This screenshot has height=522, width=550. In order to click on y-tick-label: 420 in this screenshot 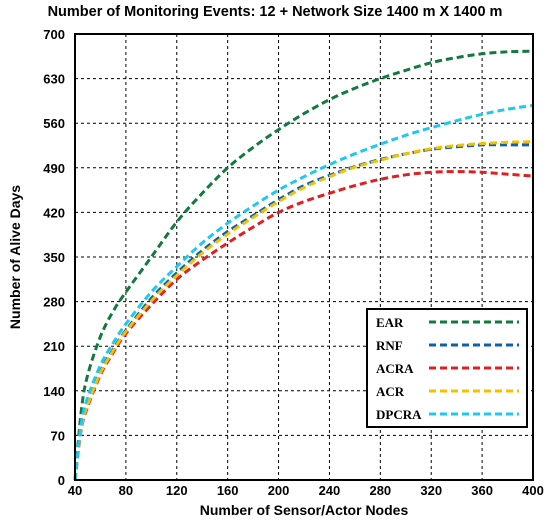, I will do `click(54, 212)`.